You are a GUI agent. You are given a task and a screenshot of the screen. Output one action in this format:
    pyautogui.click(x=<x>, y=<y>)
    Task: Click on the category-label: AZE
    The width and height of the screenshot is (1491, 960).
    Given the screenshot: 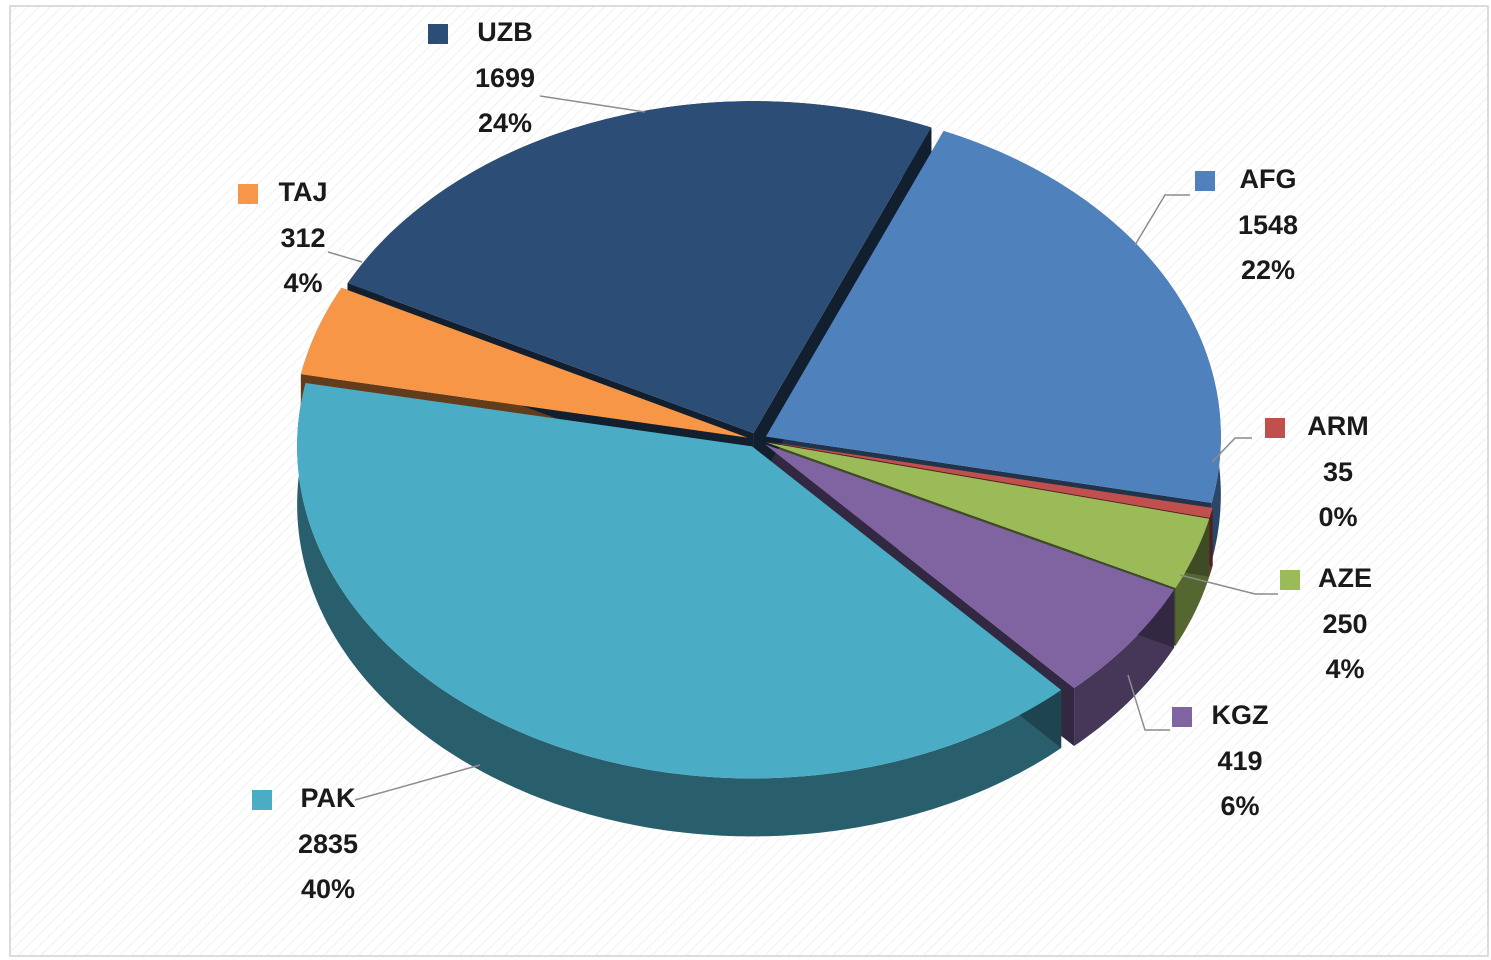 What is the action you would take?
    pyautogui.click(x=1345, y=578)
    